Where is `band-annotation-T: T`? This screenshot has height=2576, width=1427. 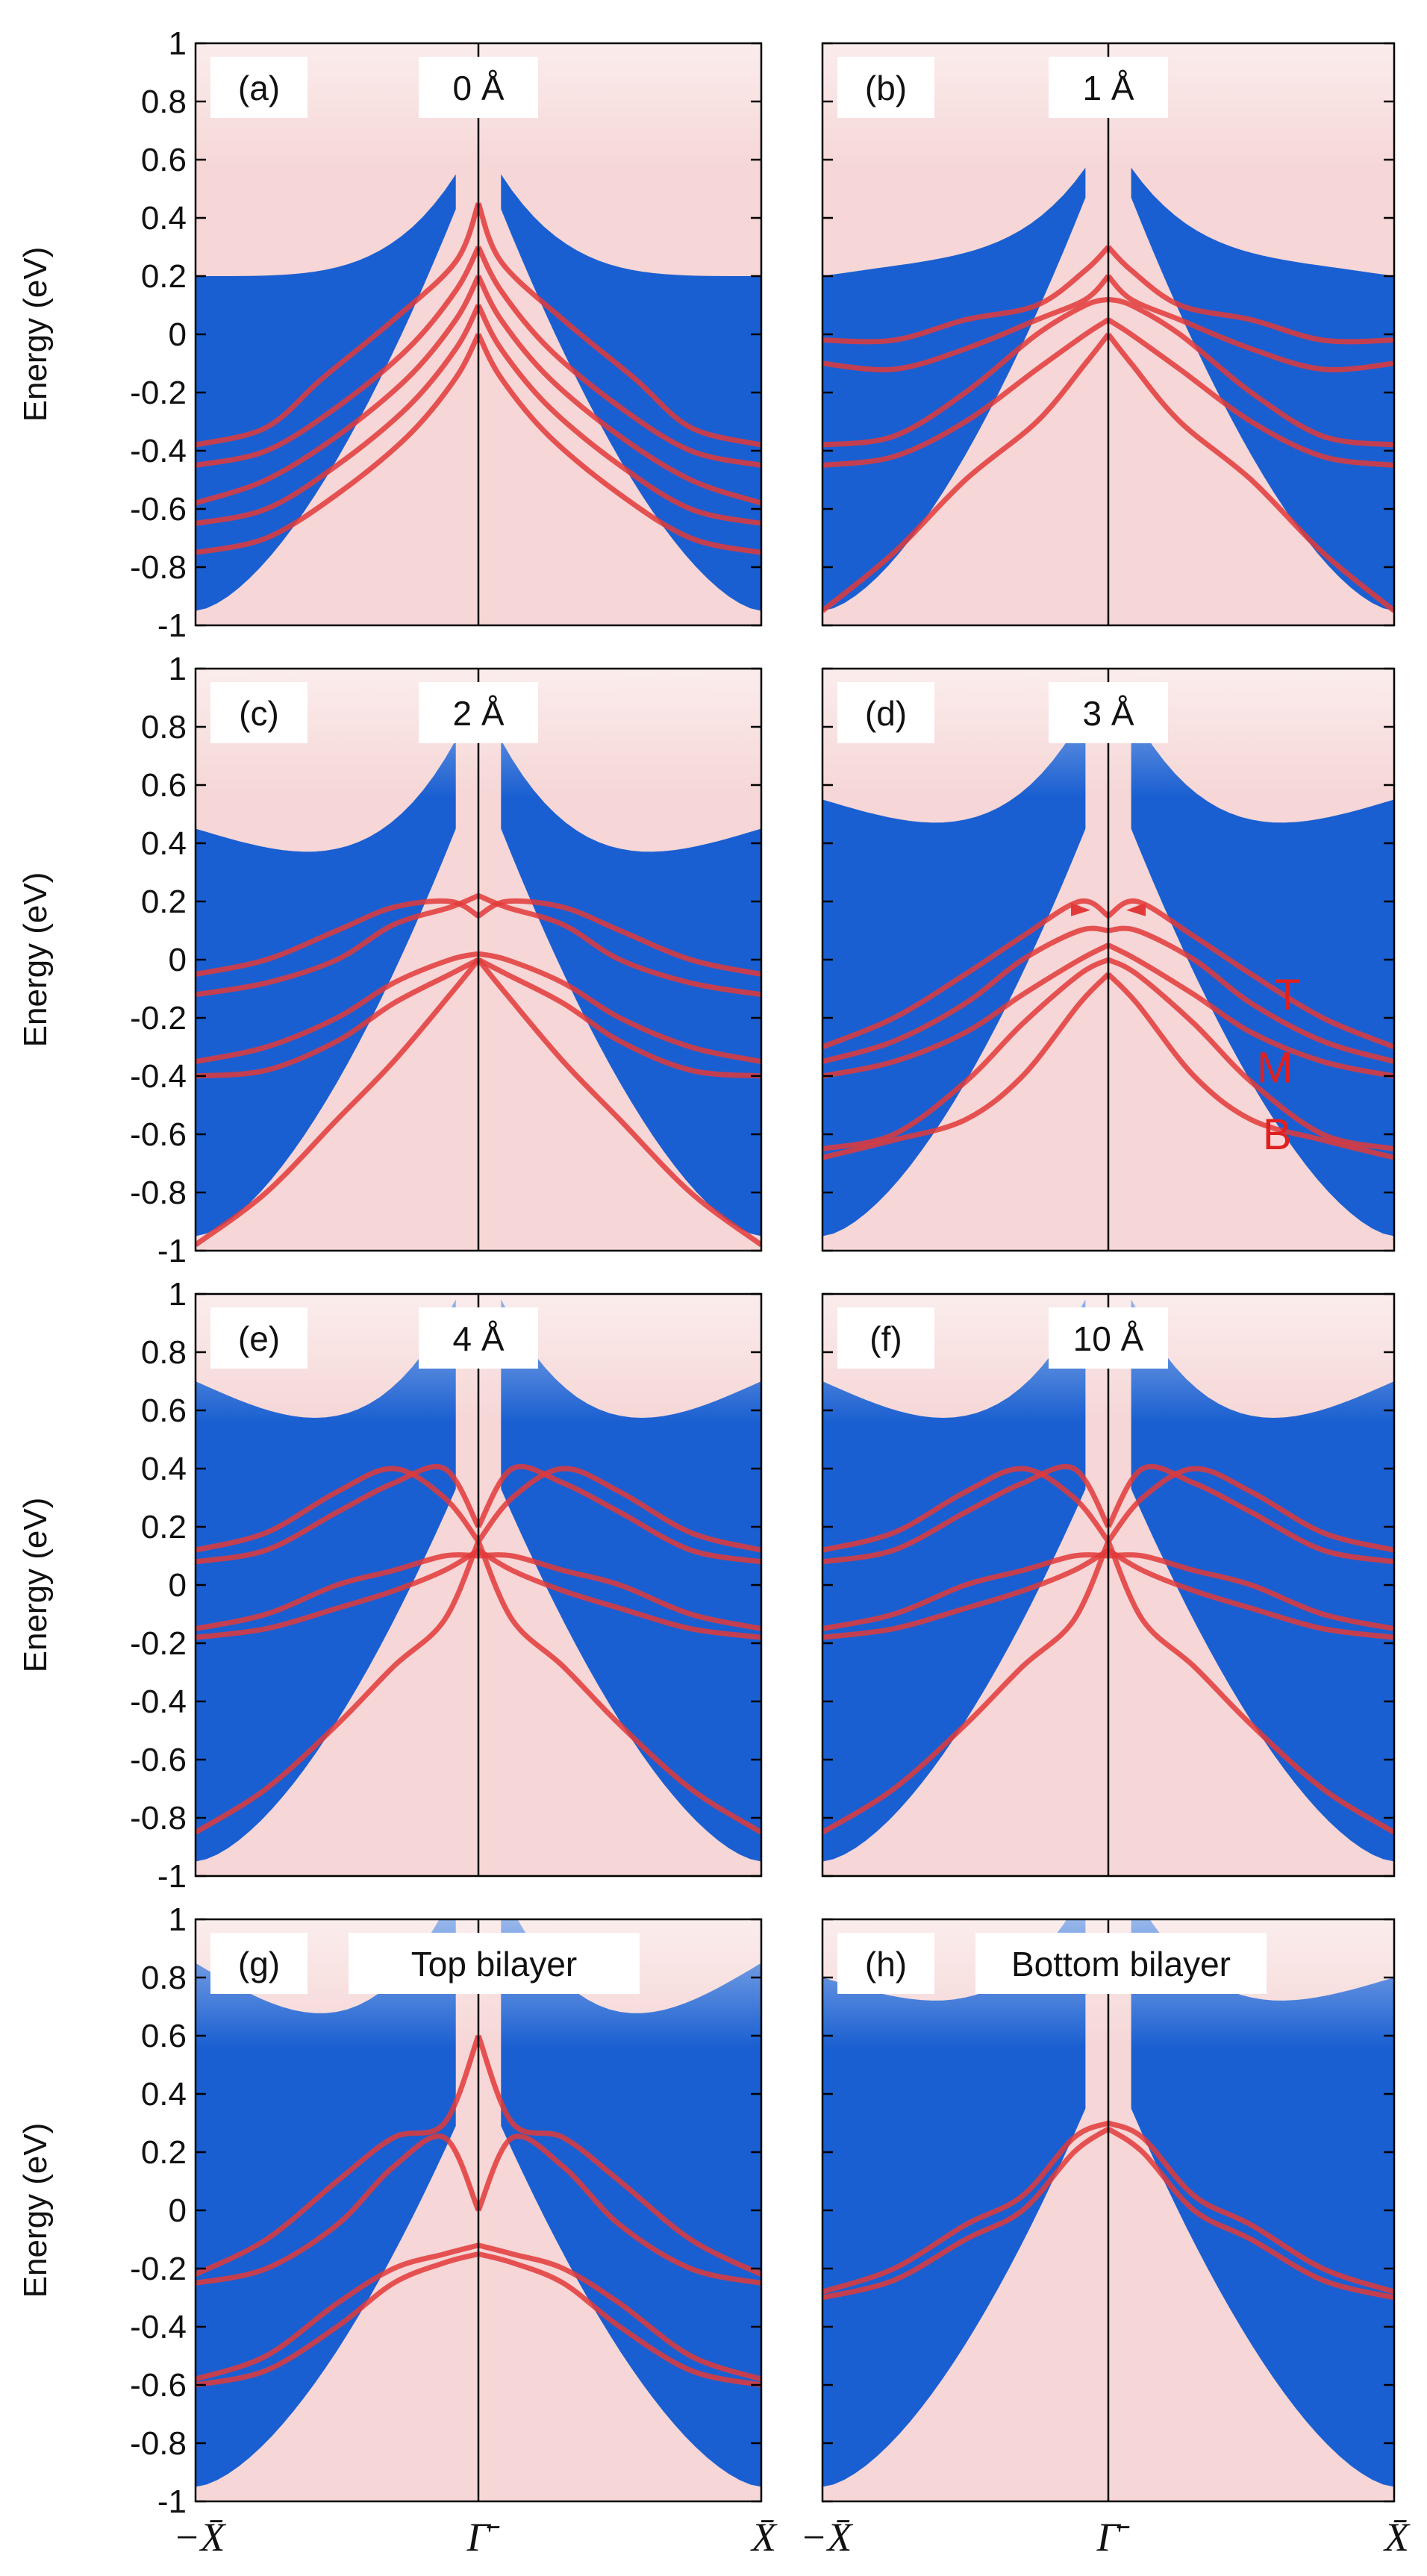
band-annotation-T: T is located at coordinates (1287, 995).